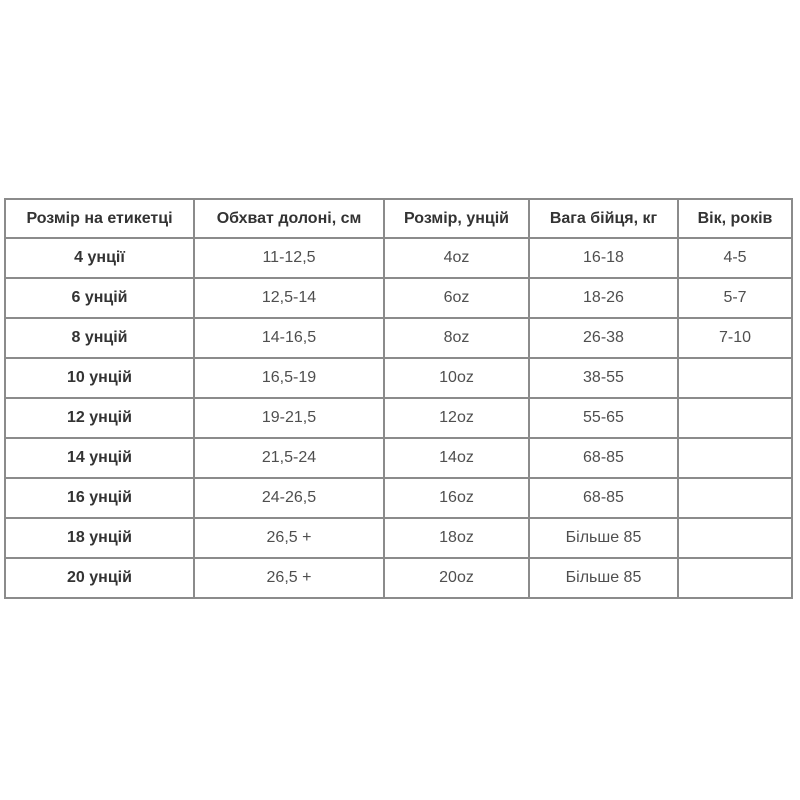 Image resolution: width=800 pixels, height=800 pixels. What do you see at coordinates (456, 338) in the screenshot?
I see `value-cell: 8oz` at bounding box center [456, 338].